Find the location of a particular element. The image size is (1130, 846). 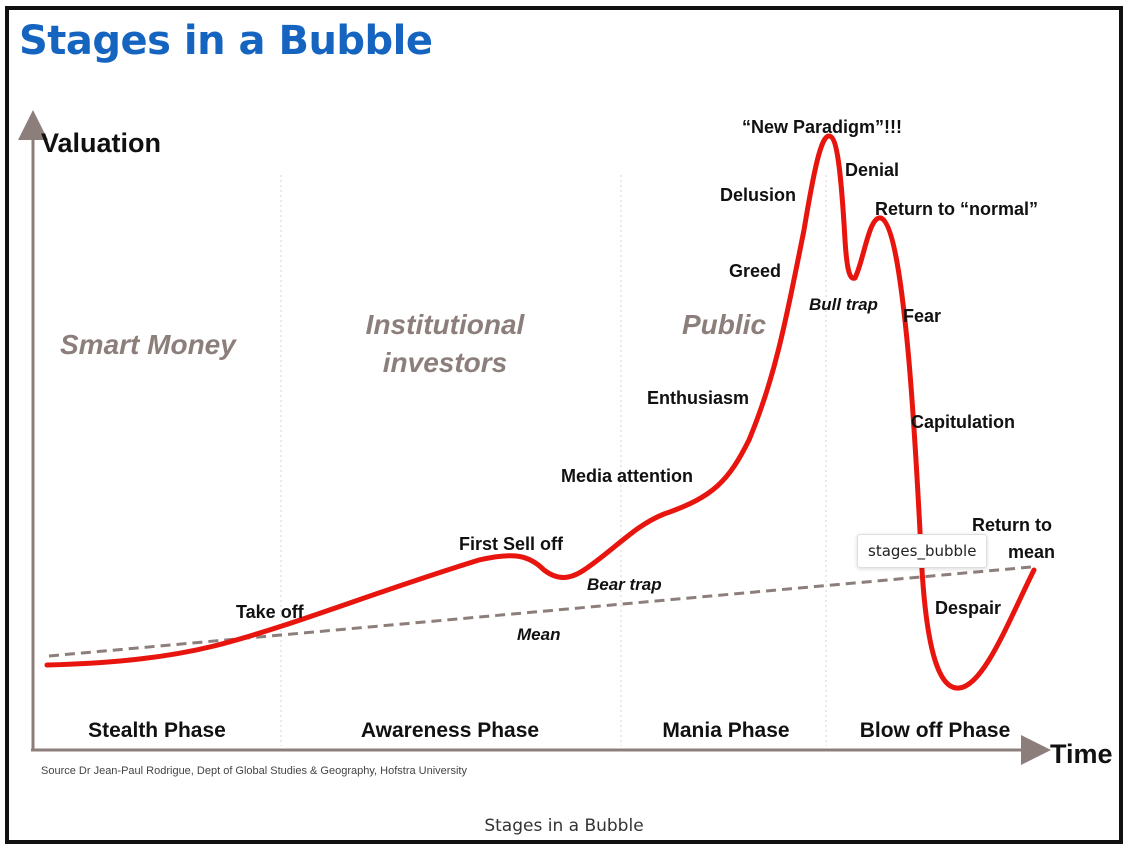

image-caption: Stages in a Bubble is located at coordinates (564, 826).